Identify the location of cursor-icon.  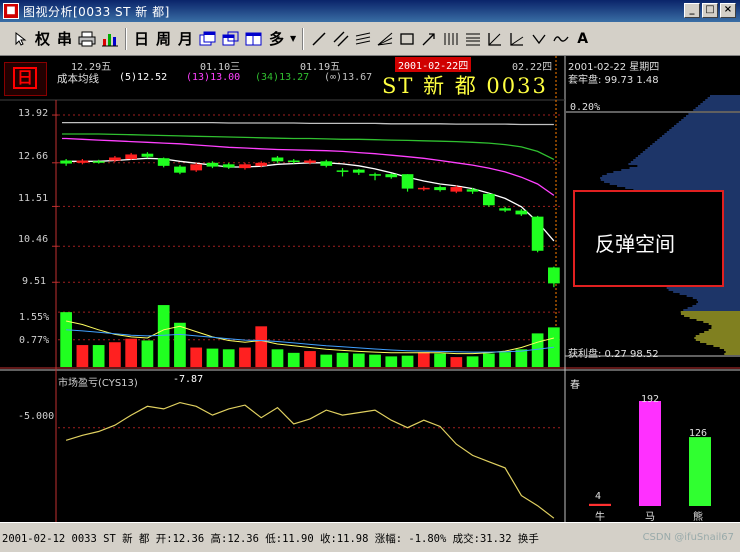
(20, 39).